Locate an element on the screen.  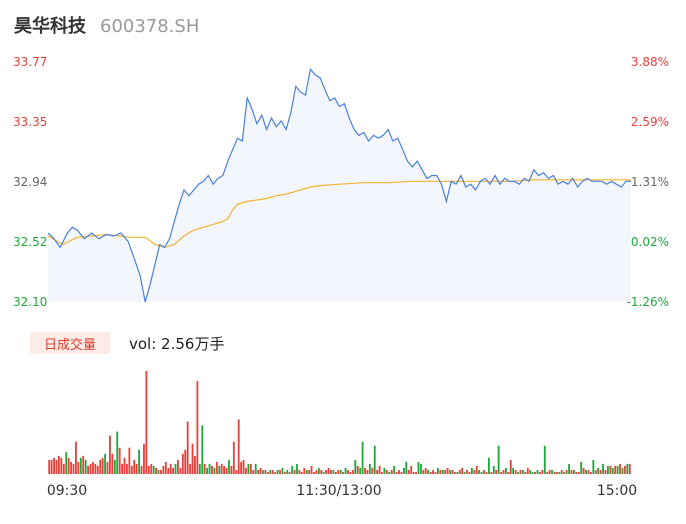
pct-tick-label: -1.26% is located at coordinates (648, 302).